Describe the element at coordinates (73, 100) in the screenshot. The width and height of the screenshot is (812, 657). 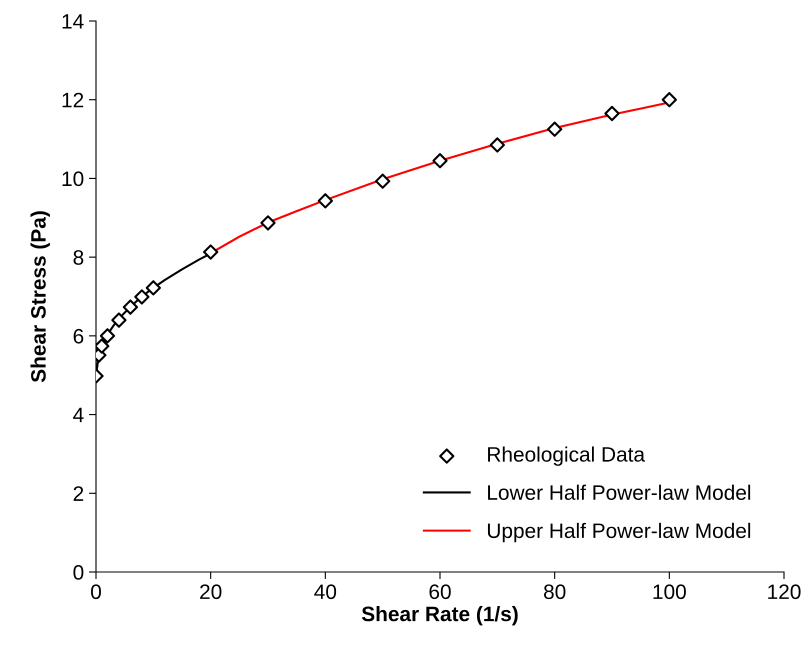
I see `y-tick-label: 12` at that location.